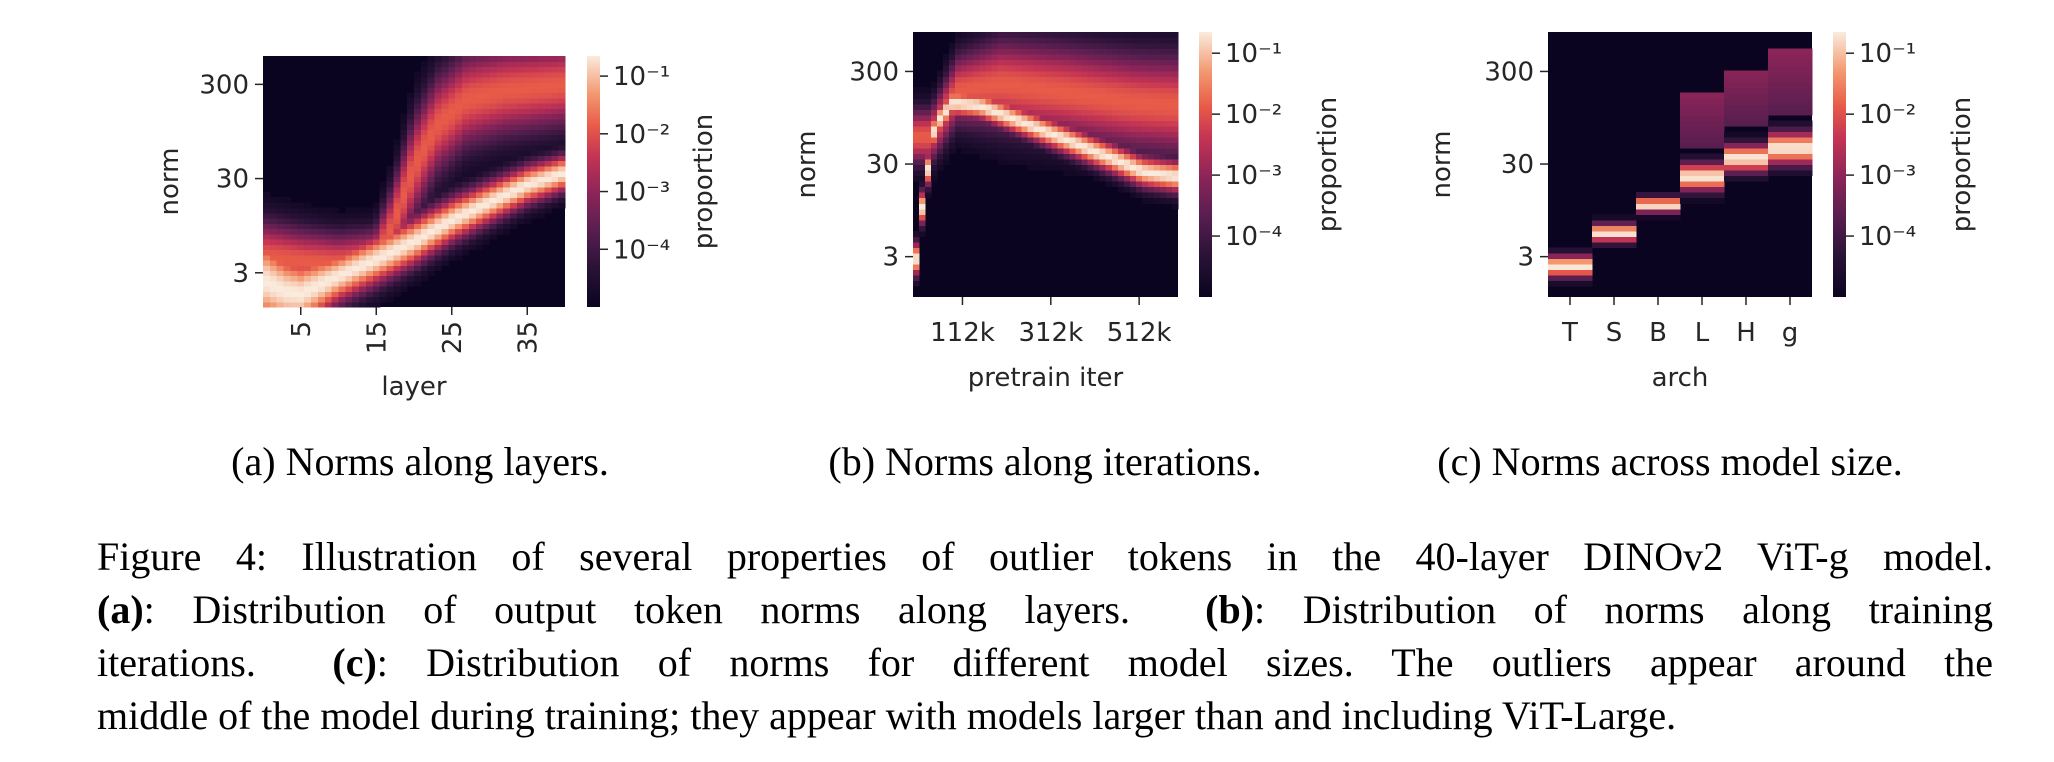 Image resolution: width=2054 pixels, height=762 pixels. What do you see at coordinates (232, 180) in the screenshot?
I see `y-tick-label: 30` at bounding box center [232, 180].